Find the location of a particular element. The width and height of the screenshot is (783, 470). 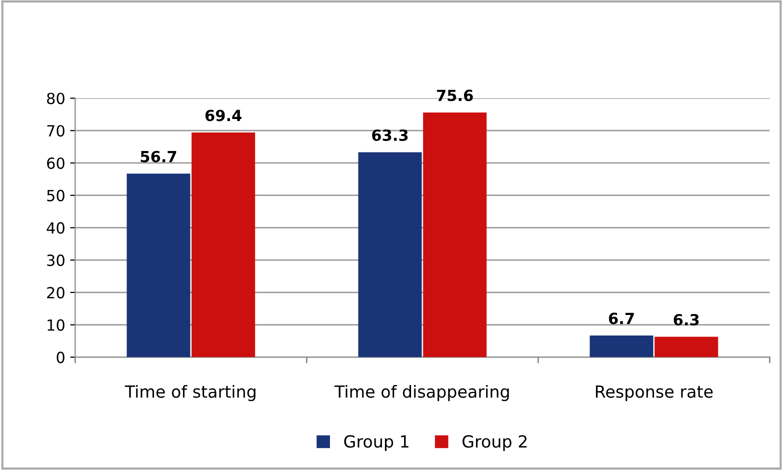

data-label: 56.7 is located at coordinates (158, 156).